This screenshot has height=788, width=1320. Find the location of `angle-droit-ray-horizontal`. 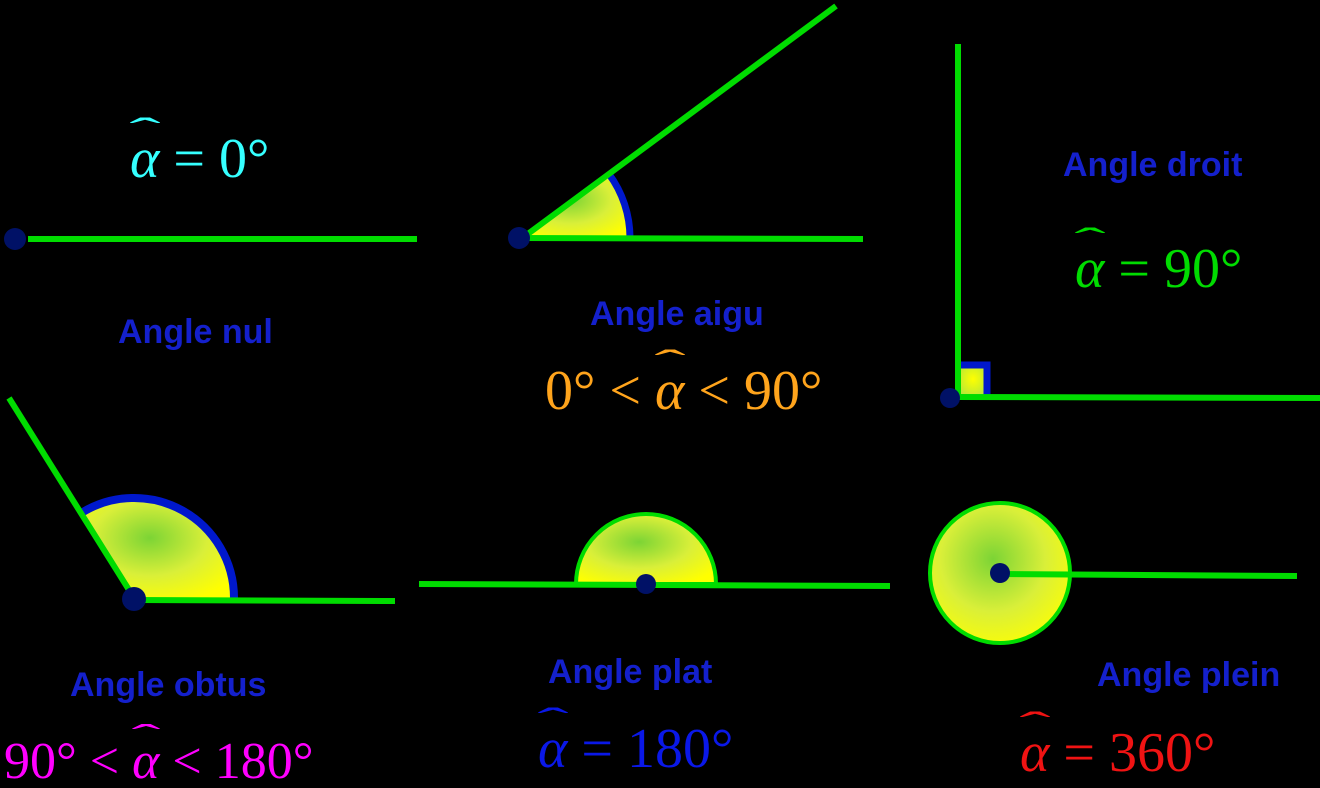

angle-droit-ray-horizontal is located at coordinates (1137, 397).